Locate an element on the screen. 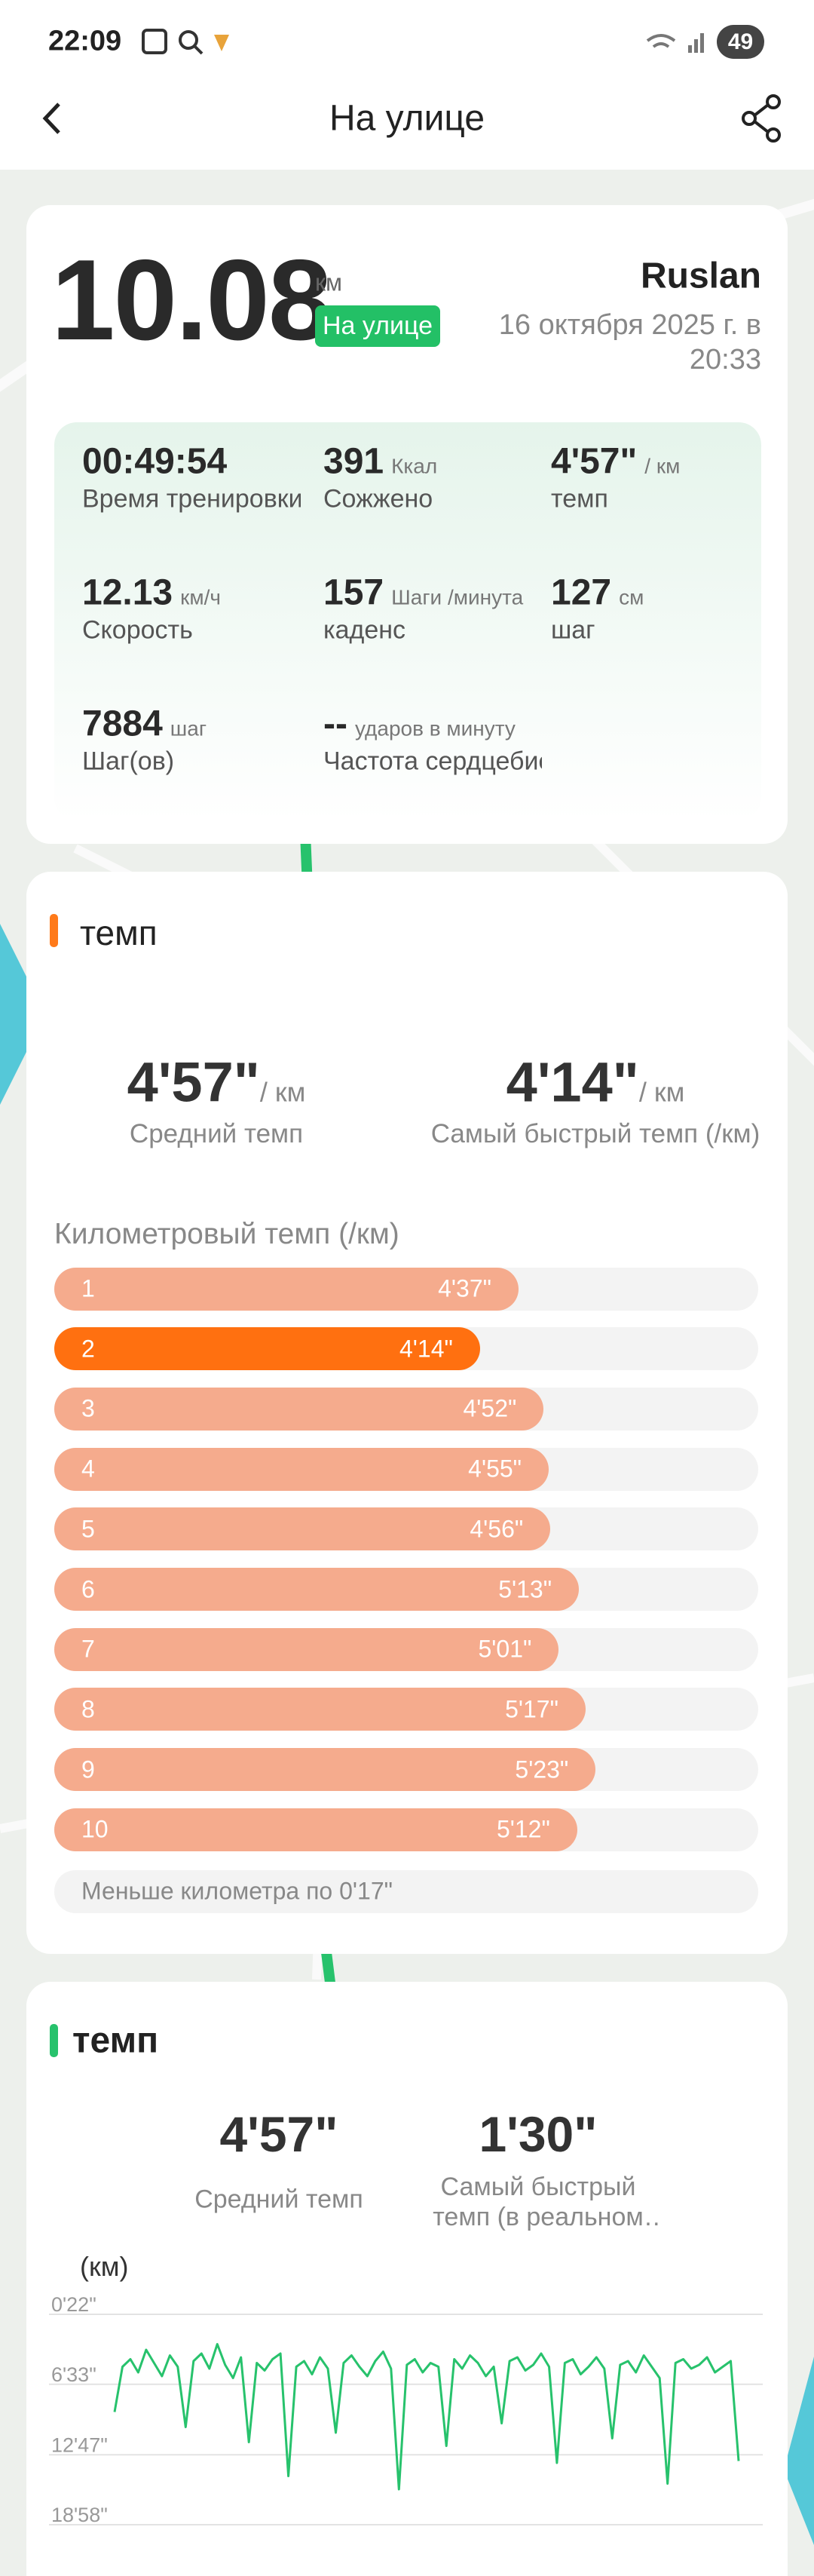  y-axis-label: (км) is located at coordinates (104, 2266).